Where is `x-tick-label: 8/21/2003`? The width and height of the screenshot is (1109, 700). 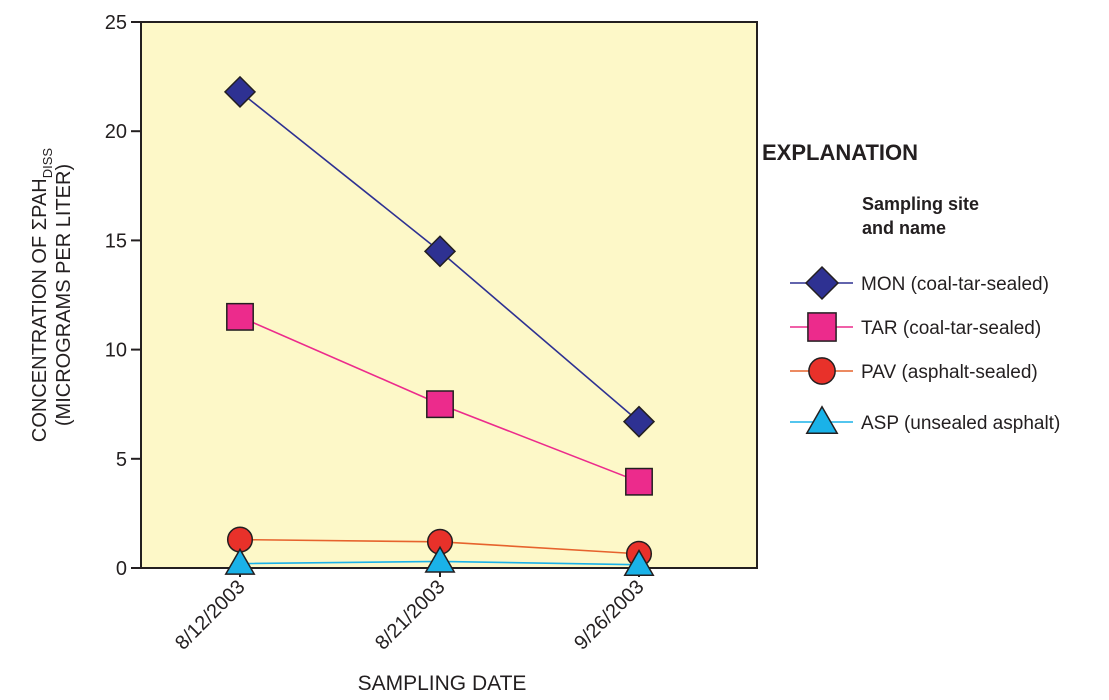
x-tick-label: 8/21/2003 is located at coordinates (410, 615).